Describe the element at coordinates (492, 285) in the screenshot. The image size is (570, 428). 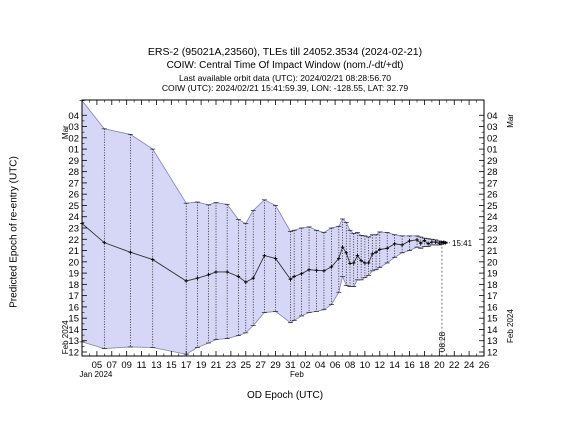
I see `y-tick-label-right: 18` at that location.